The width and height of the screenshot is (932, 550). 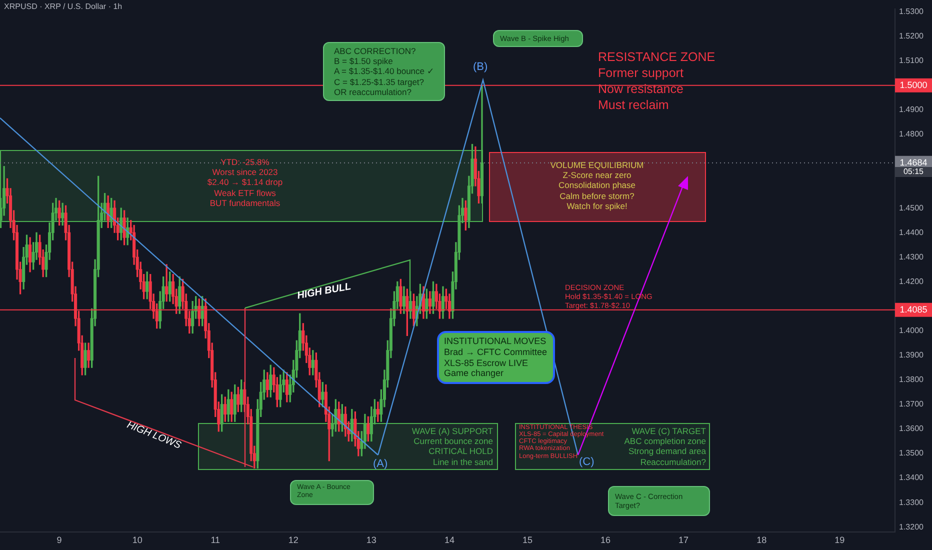 I want to click on y-tick-label: 1.3900, so click(x=911, y=355).